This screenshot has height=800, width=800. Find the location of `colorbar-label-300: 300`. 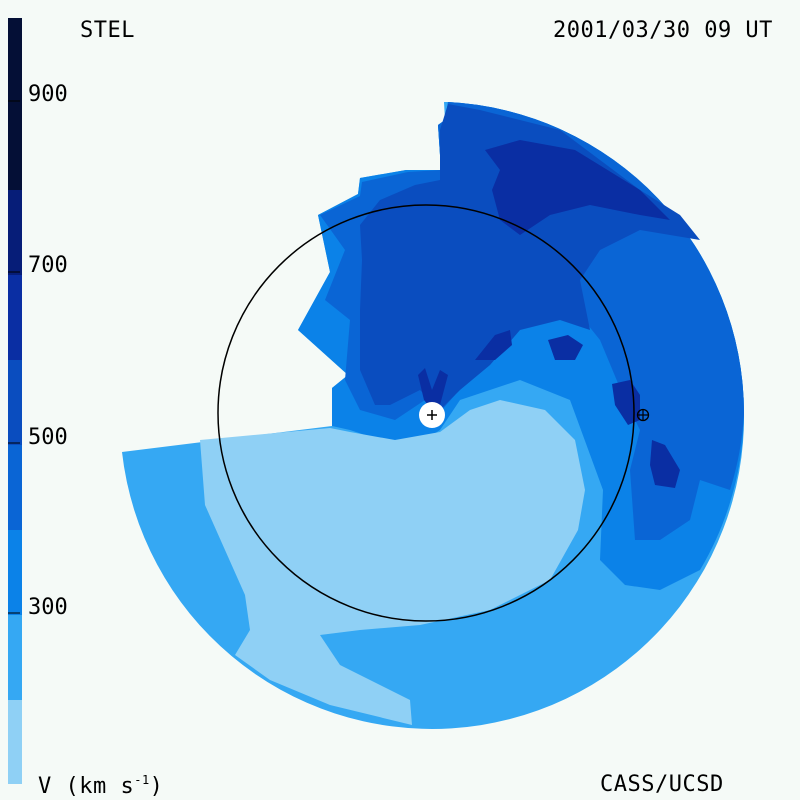

colorbar-label-300: 300 is located at coordinates (48, 607).